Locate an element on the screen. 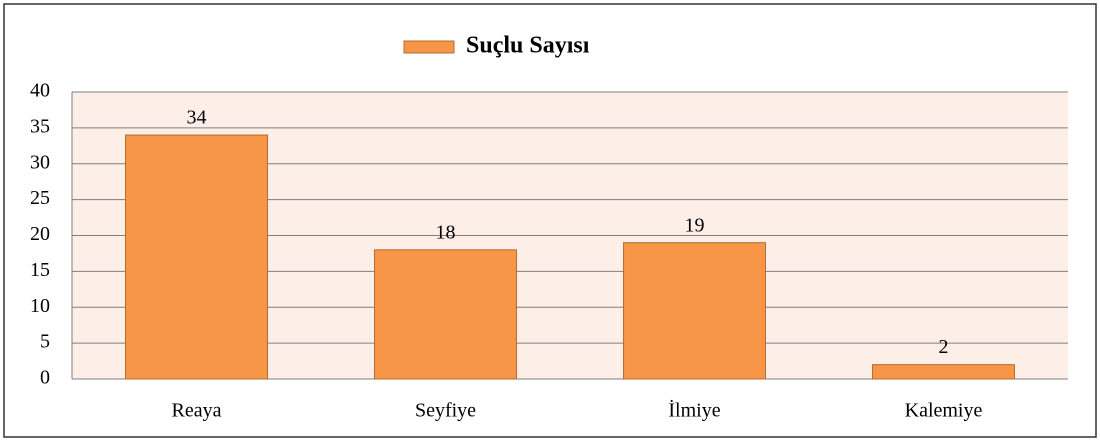  x-tick-label: Reaya is located at coordinates (197, 411).